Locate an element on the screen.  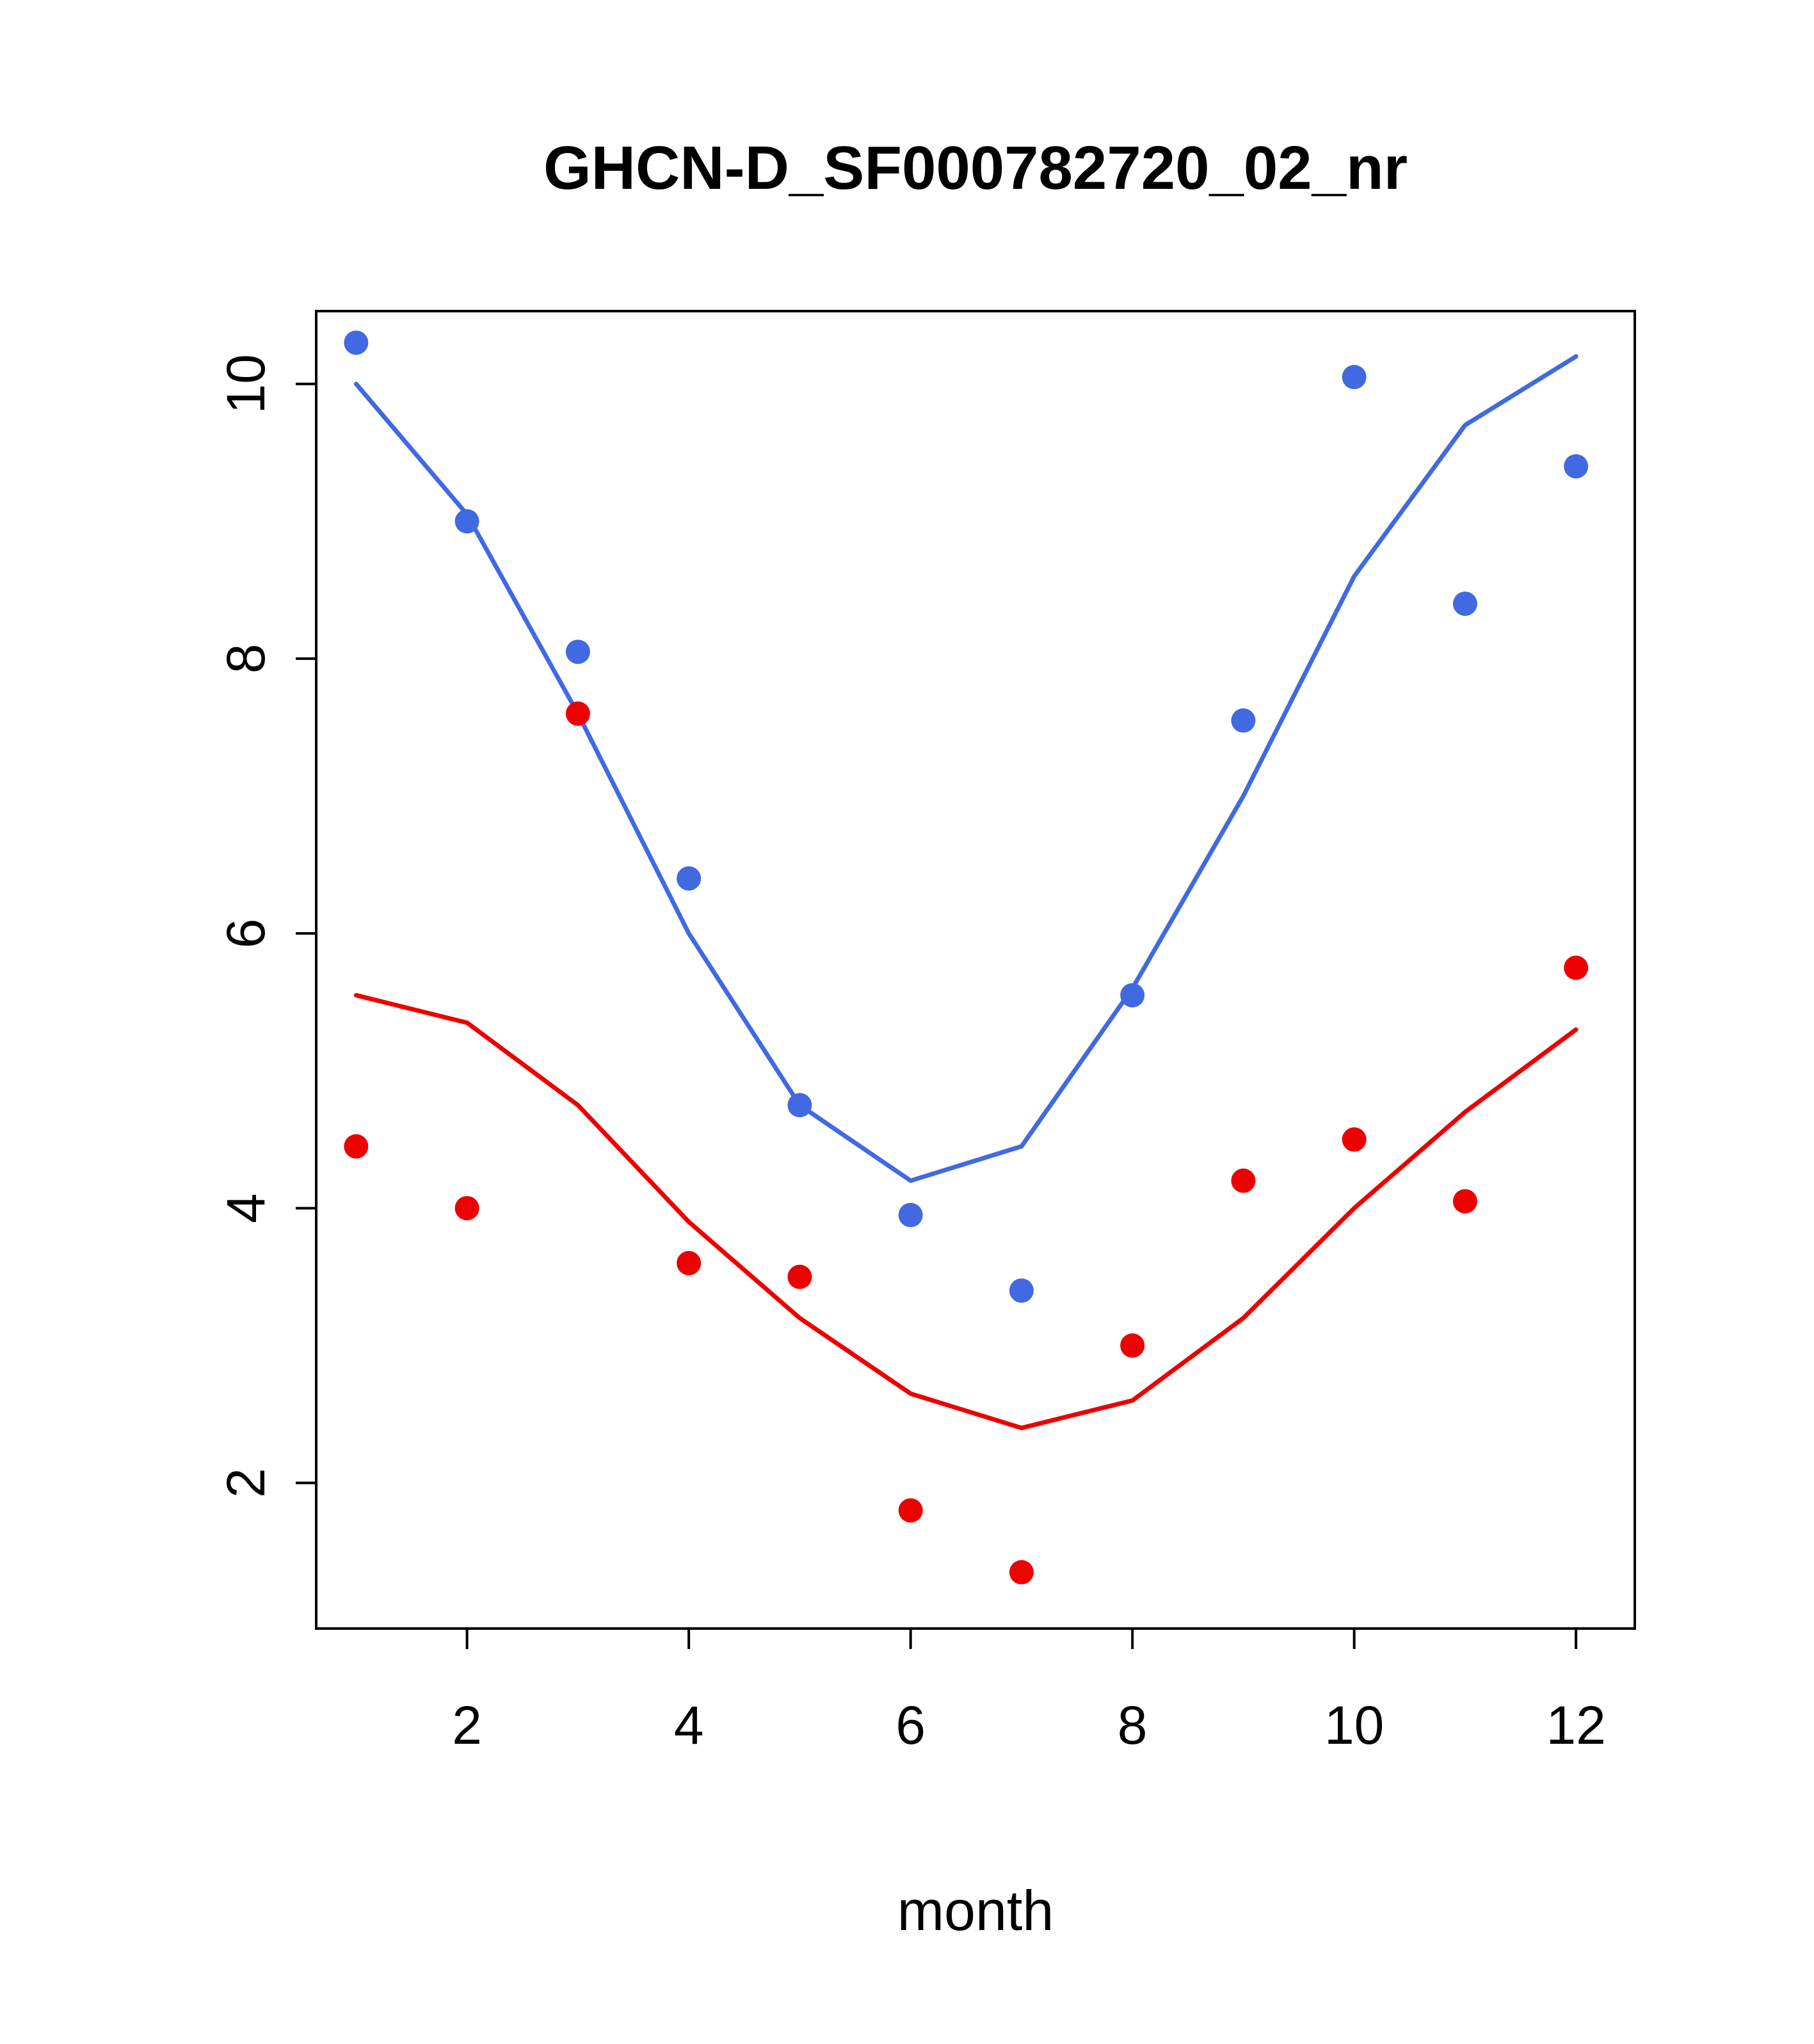
x-tick-label: 10 is located at coordinates (1354, 1725).